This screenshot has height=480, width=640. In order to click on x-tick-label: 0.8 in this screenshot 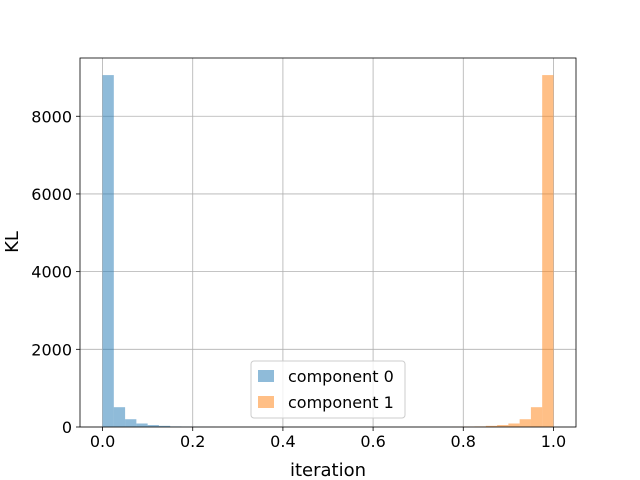, I will do `click(463, 441)`.